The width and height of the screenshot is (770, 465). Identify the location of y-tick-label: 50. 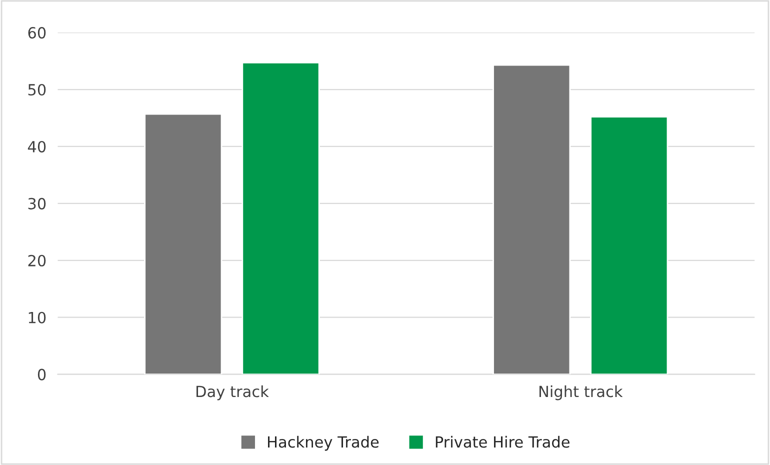
(37, 90).